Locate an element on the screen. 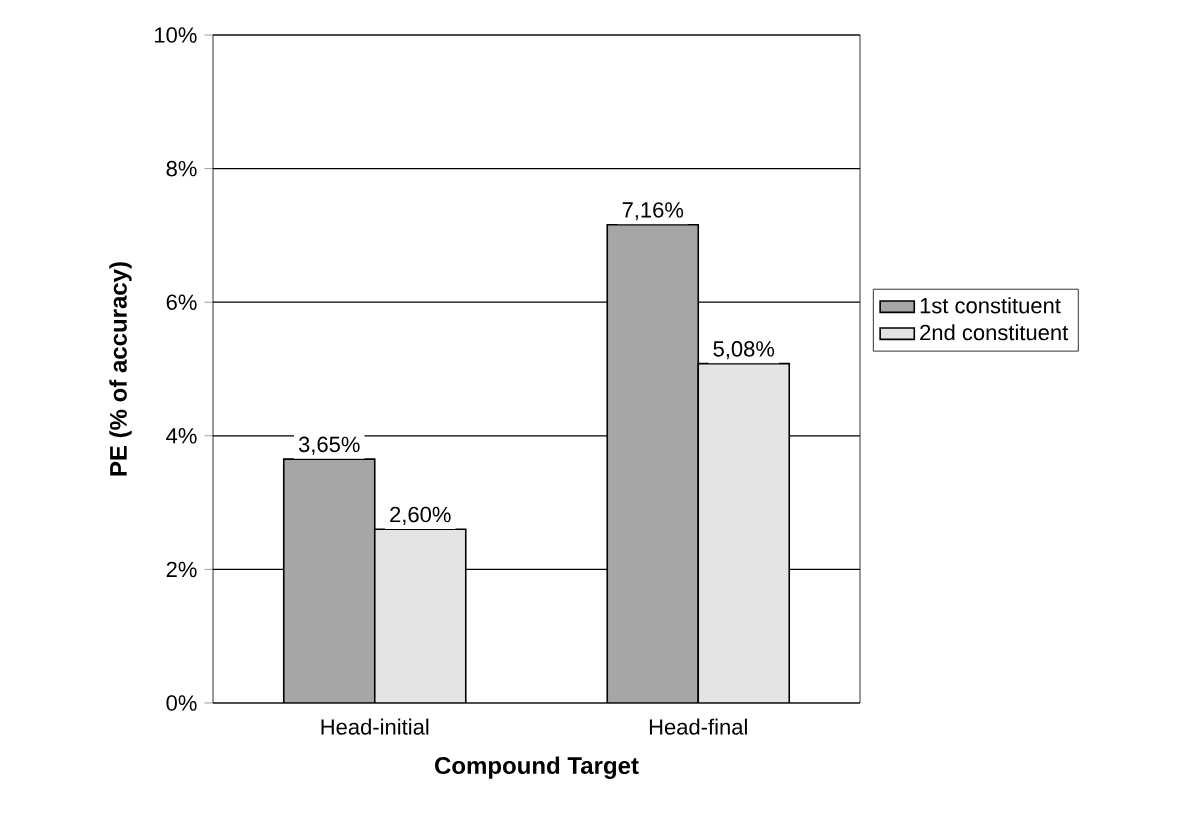 This screenshot has height=840, width=1180. x-tick-label: Head-final is located at coordinates (698, 726).